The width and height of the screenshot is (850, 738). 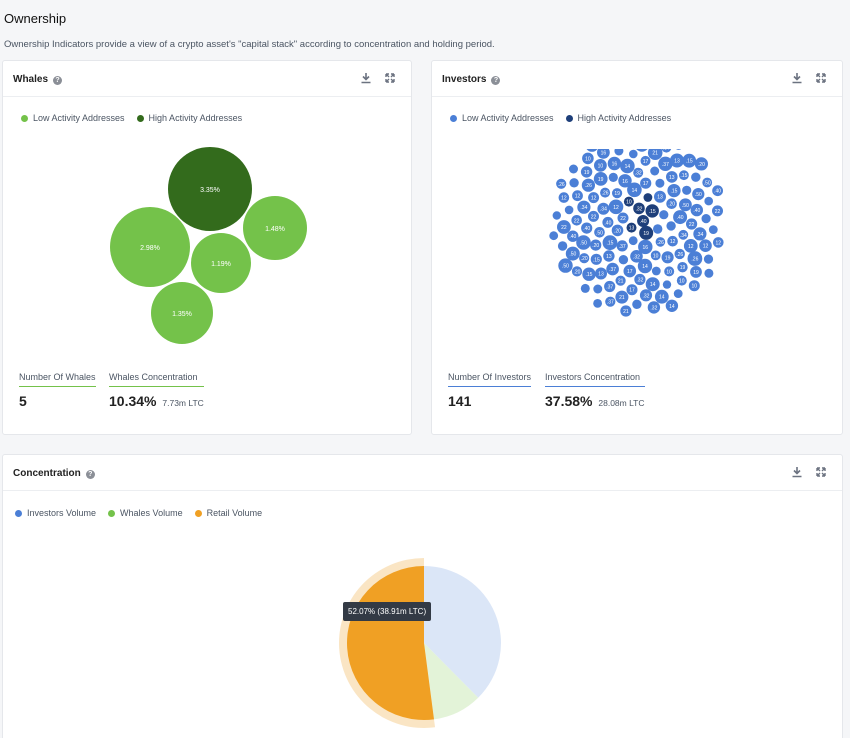 I want to click on legend-item-retail-volume: Retail Volume, so click(x=228, y=513).